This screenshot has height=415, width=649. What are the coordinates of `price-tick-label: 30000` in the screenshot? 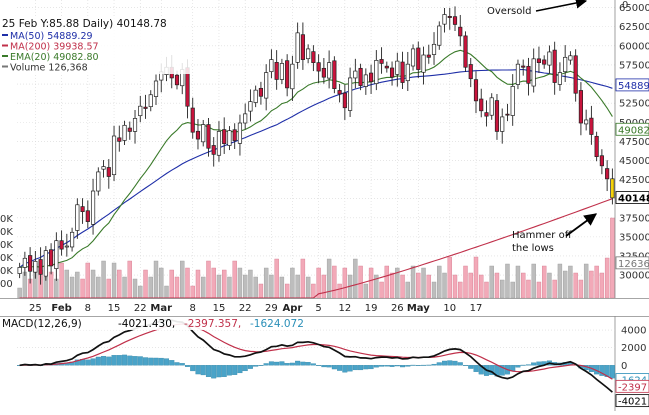 It's located at (634, 276).